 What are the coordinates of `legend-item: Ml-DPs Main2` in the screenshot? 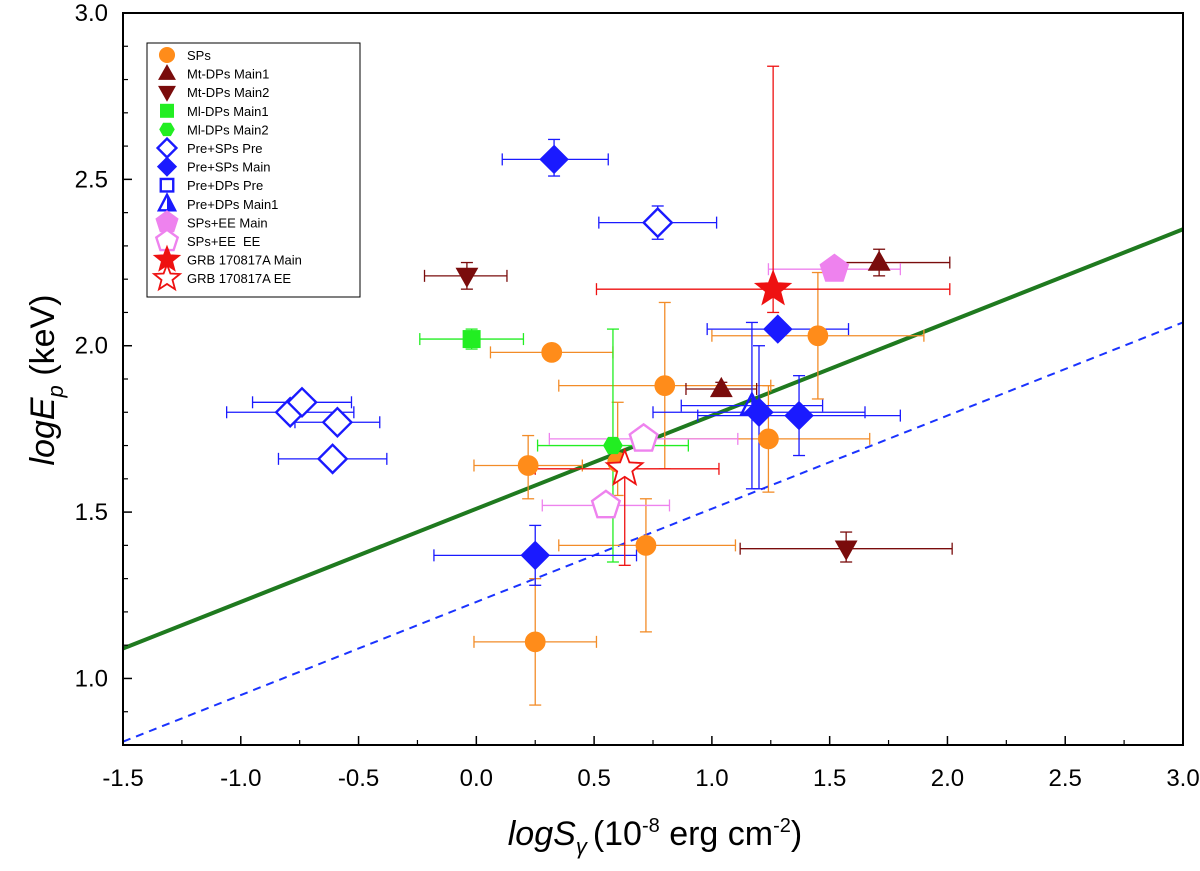 It's located at (214, 129).